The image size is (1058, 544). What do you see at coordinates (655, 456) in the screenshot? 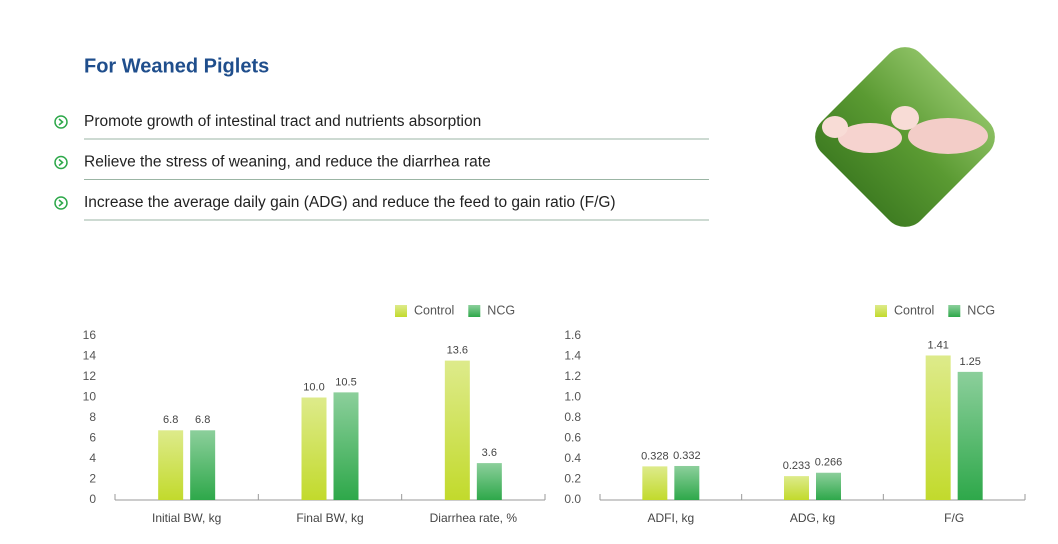
I see `value-label: 0.328` at bounding box center [655, 456].